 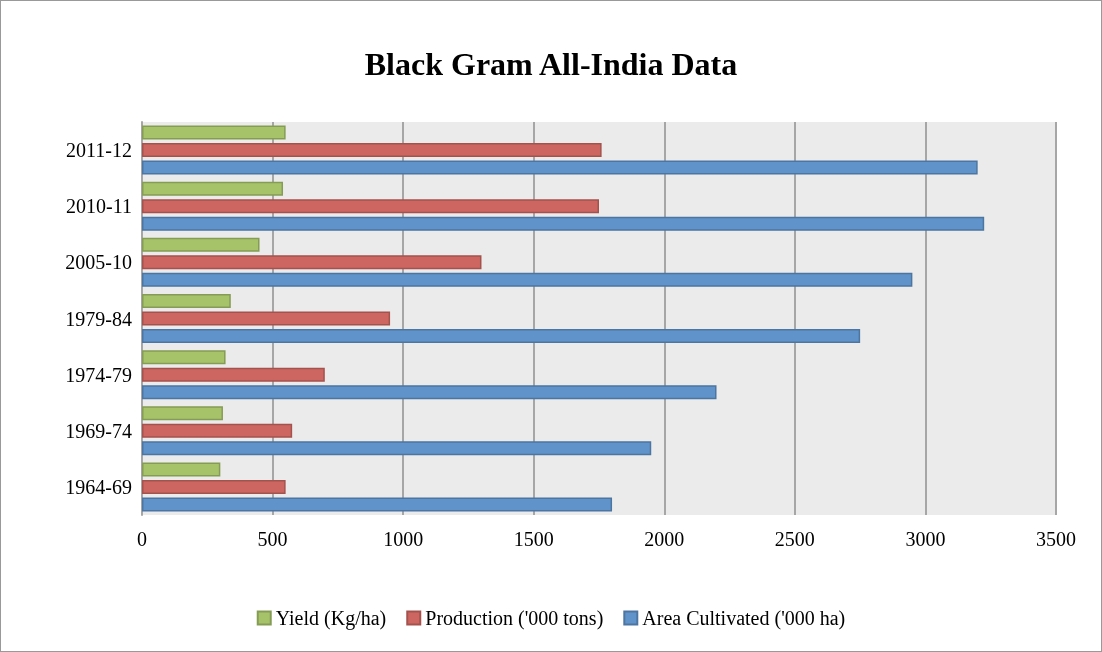 I want to click on x-tick-label: 1000, so click(x=403, y=539).